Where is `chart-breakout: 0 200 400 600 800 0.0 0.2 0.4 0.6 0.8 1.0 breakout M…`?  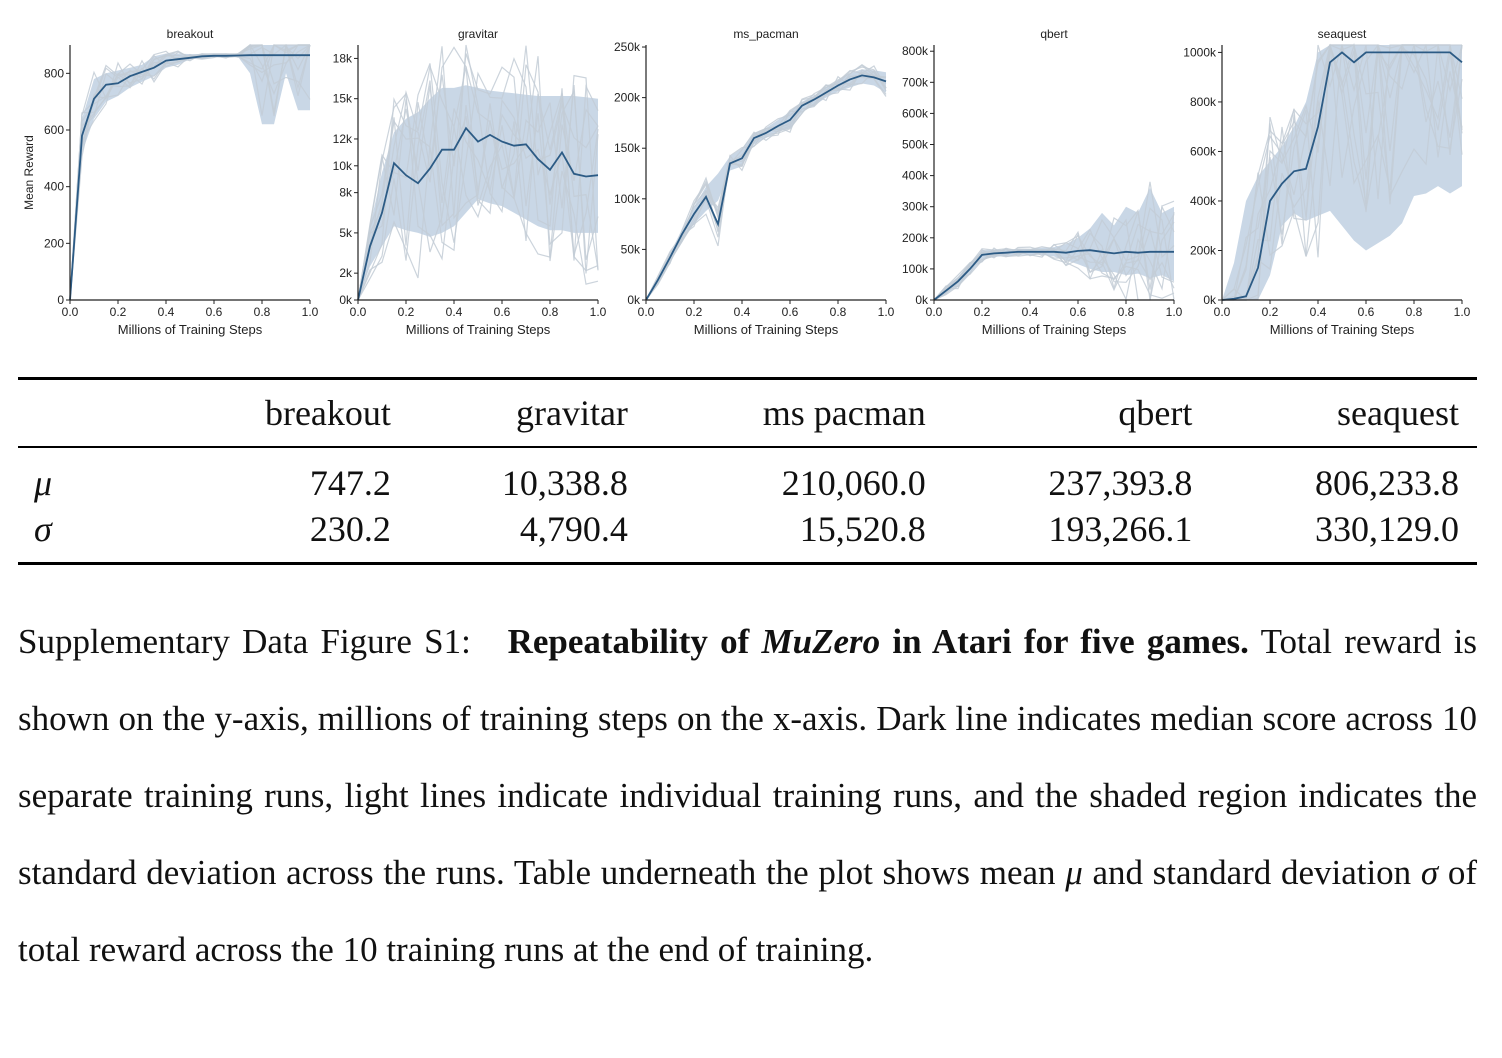
chart-breakout: 0 200 400 600 800 0.0 0.2 0.4 0.6 0.8 1.0 breakout M… is located at coordinates (170, 182).